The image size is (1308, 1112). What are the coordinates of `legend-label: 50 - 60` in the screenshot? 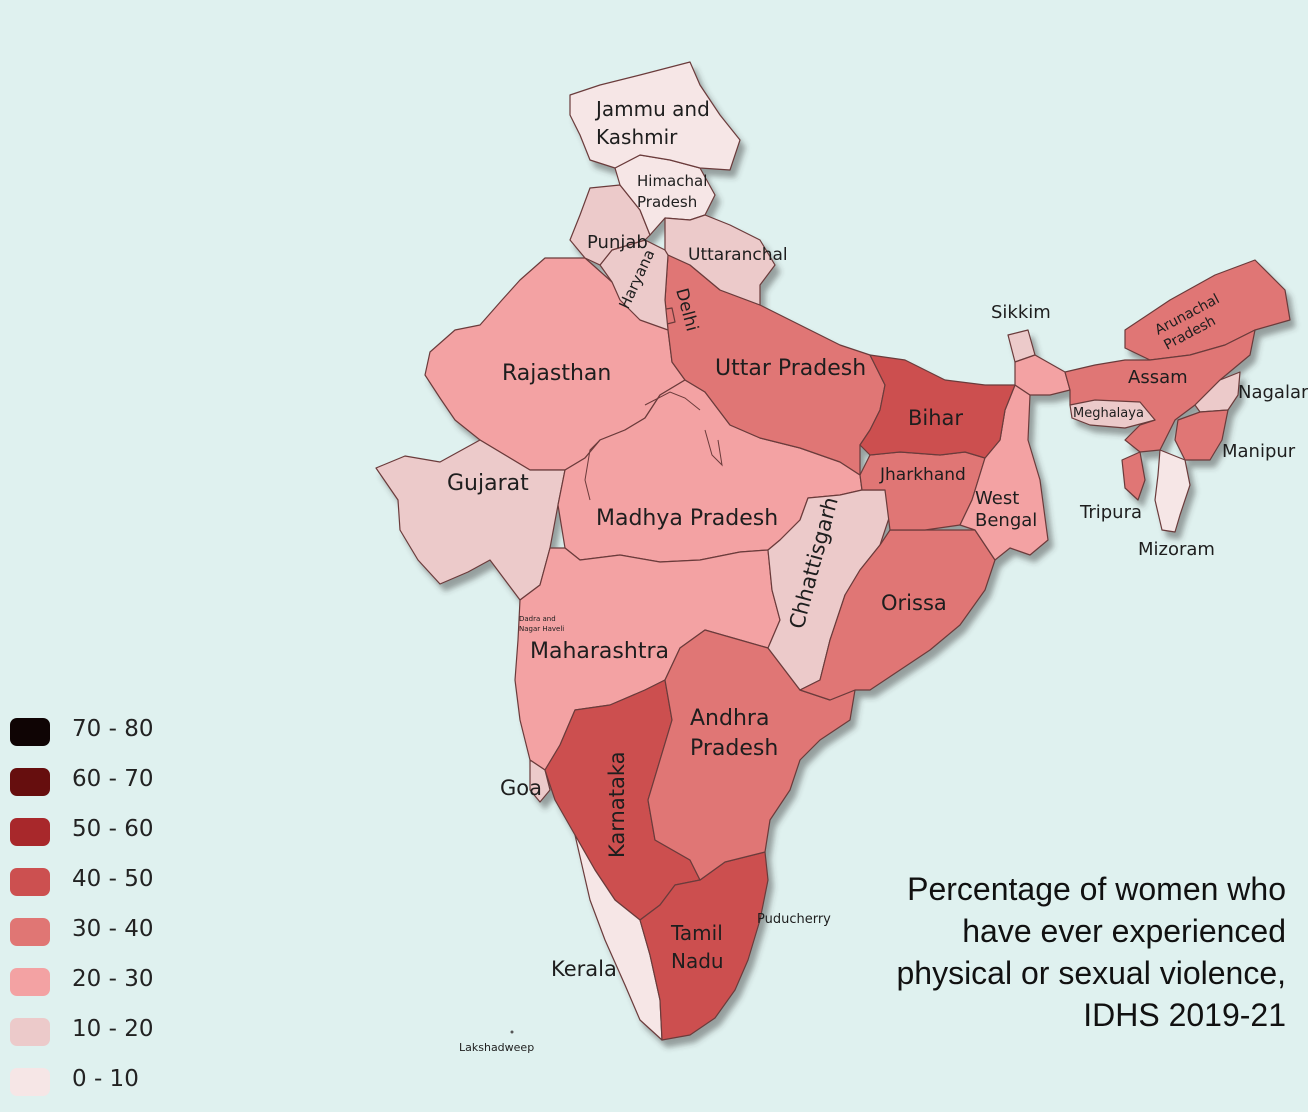 It's located at (113, 829).